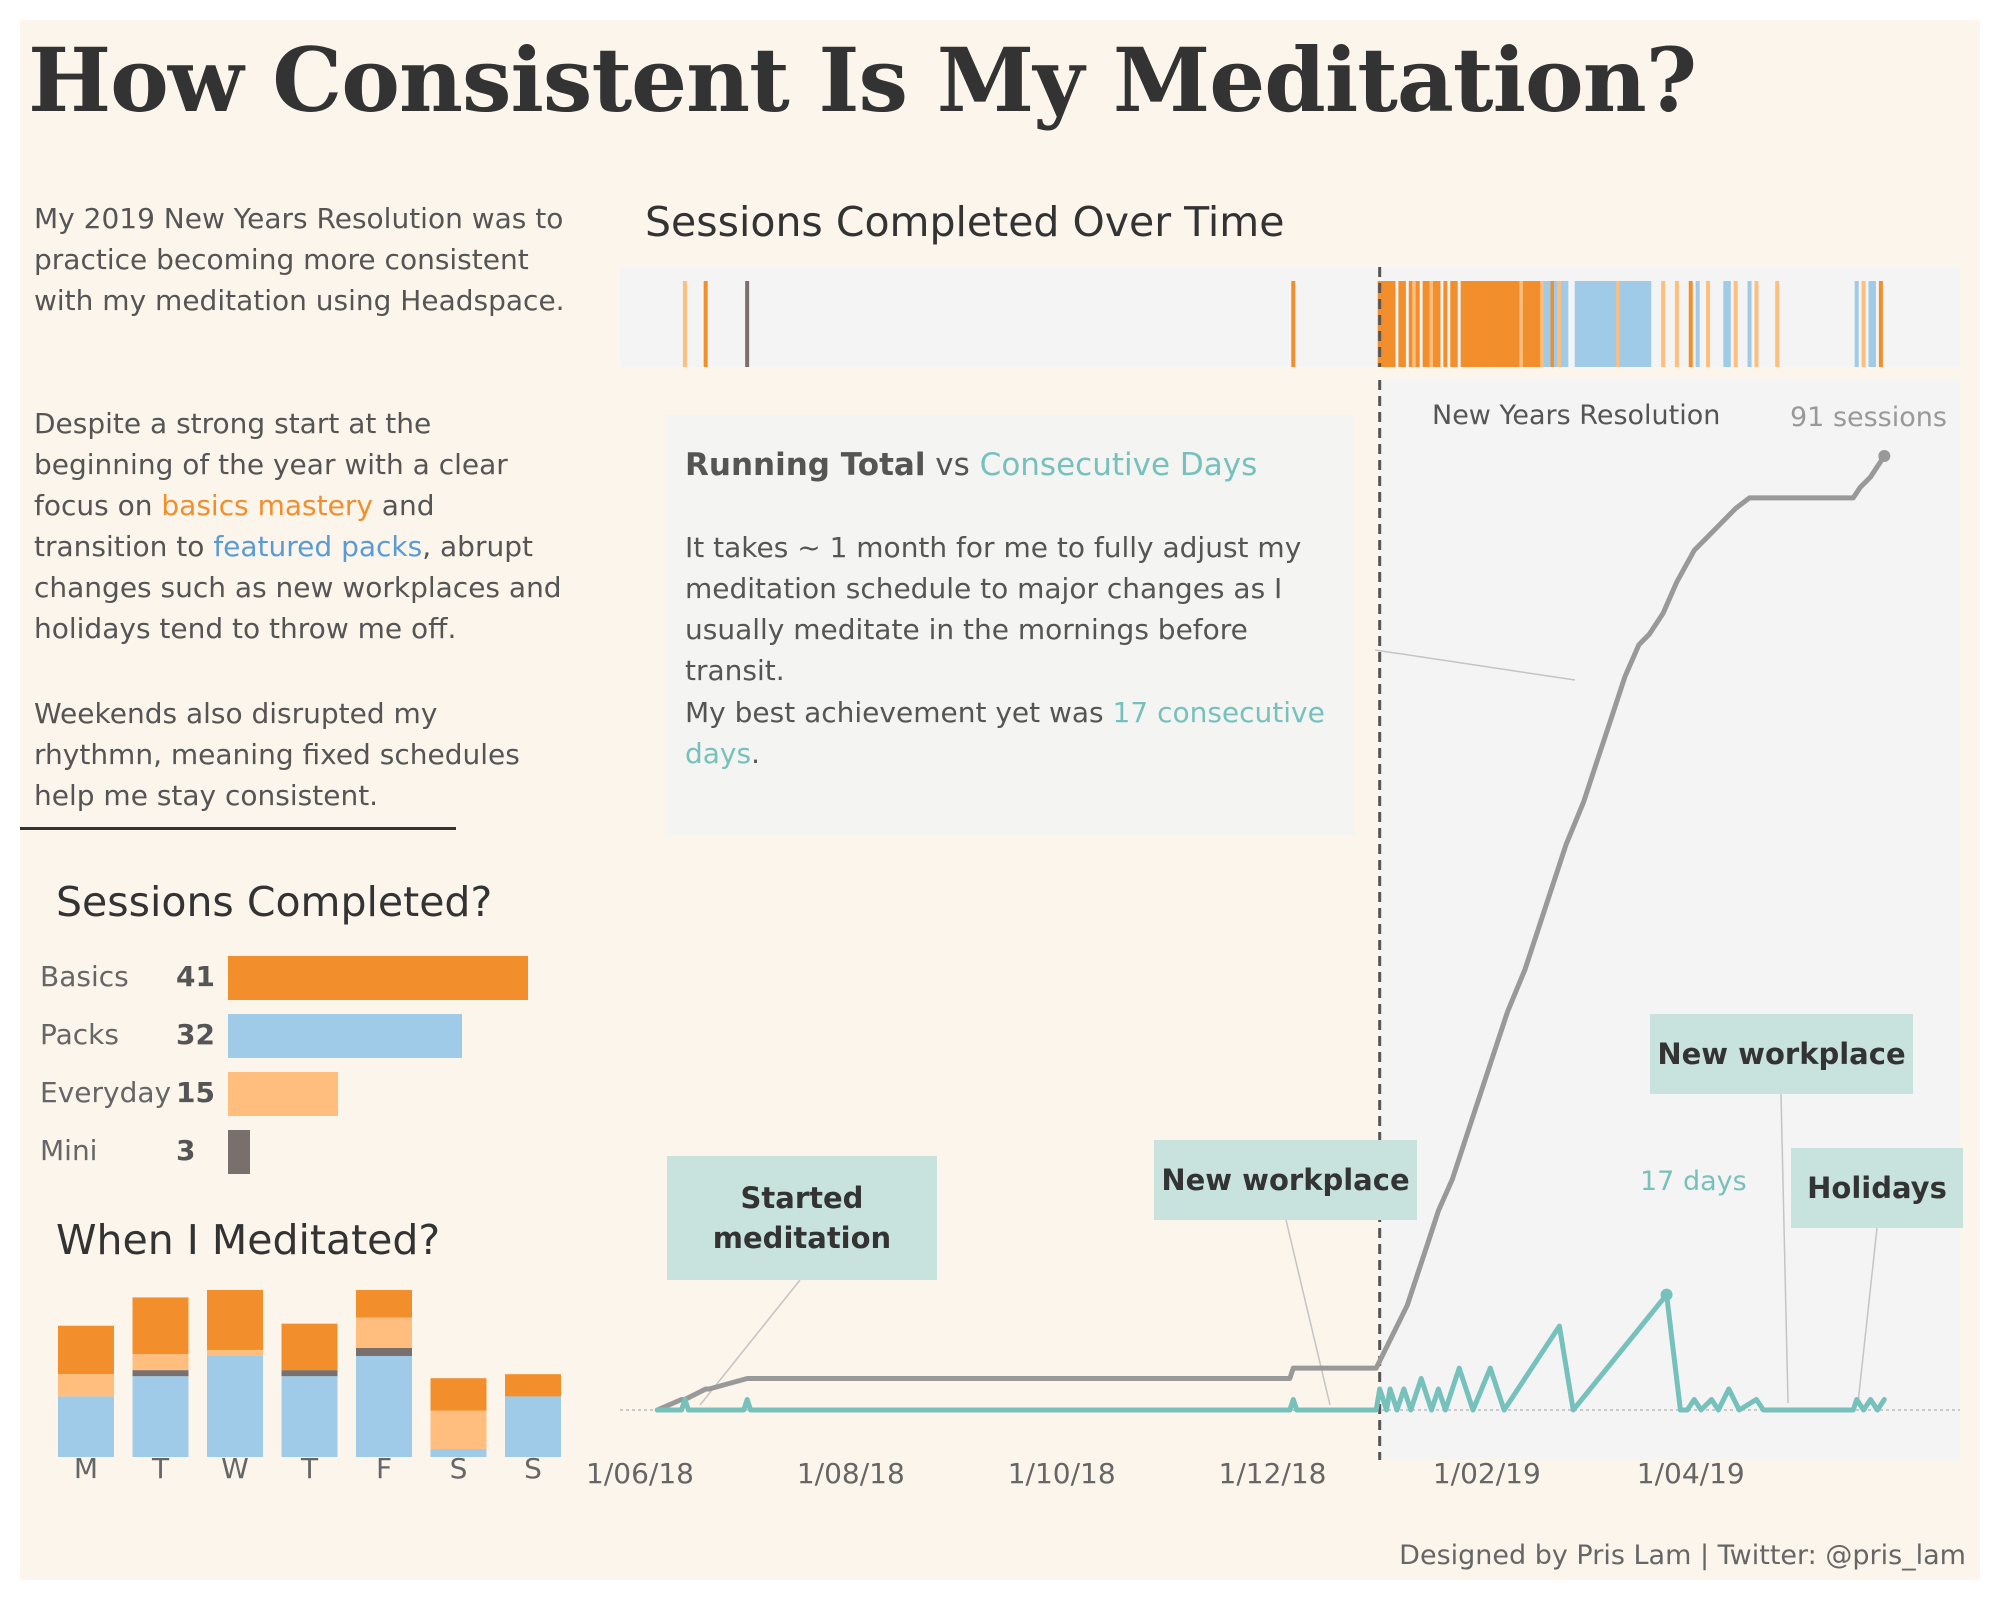  What do you see at coordinates (1272, 1473) in the screenshot?
I see `x-tick-4: 1/12/18` at bounding box center [1272, 1473].